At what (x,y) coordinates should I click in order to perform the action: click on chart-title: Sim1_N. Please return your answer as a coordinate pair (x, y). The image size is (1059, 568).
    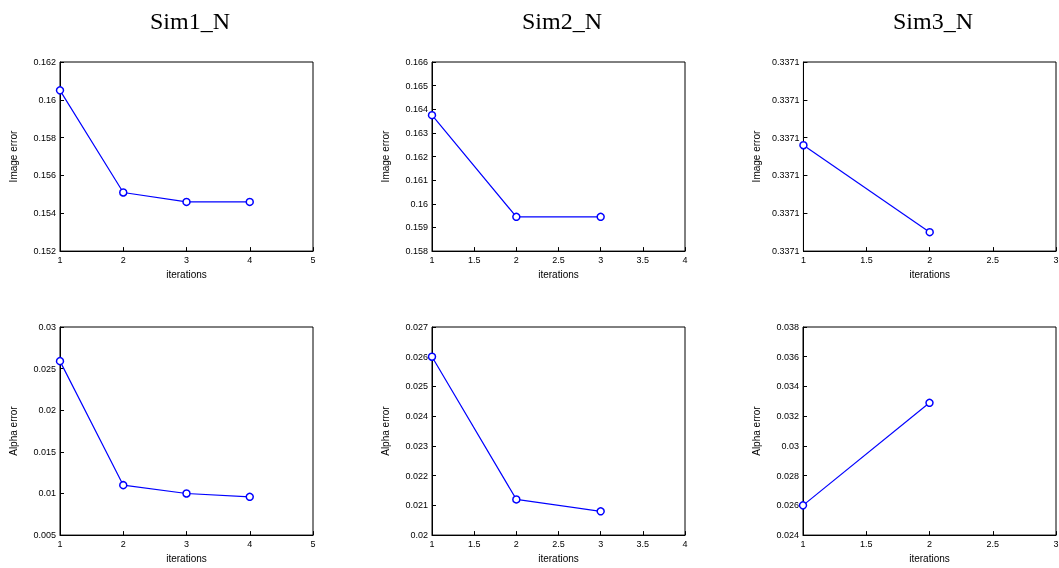
    Looking at the image, I should click on (190, 21).